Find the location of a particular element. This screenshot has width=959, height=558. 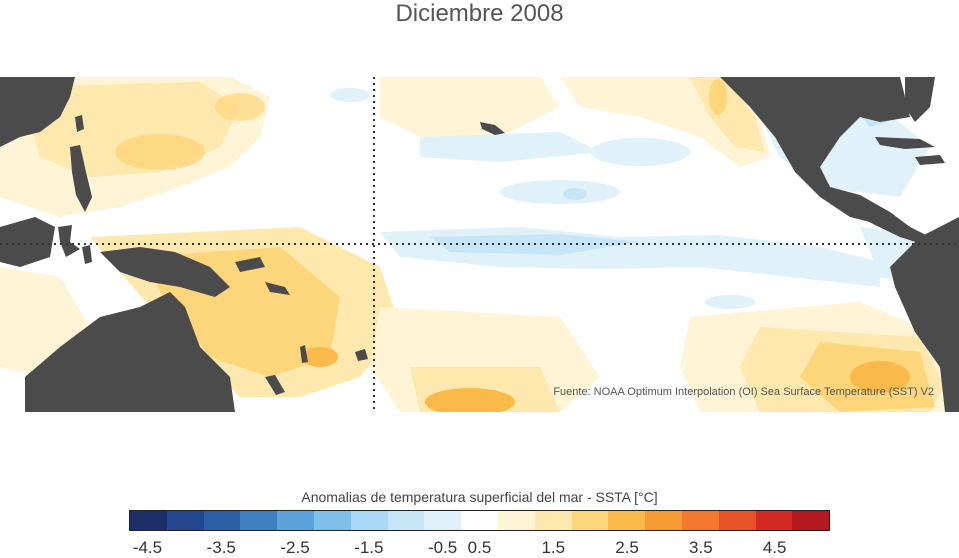

warm-patch-coral-sea-hot is located at coordinates (320, 357).